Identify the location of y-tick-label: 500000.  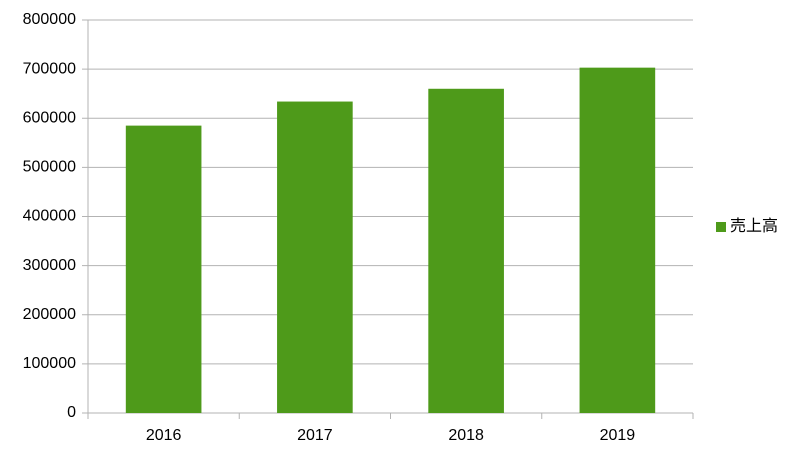
(49, 167).